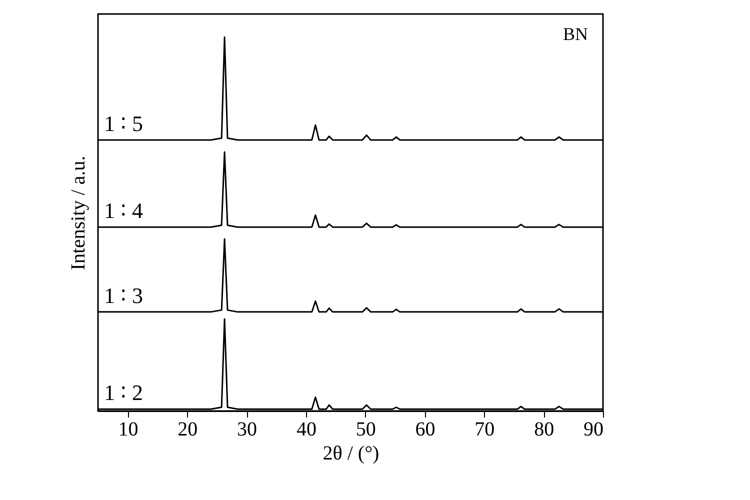 The image size is (750, 500). Describe the element at coordinates (484, 429) in the screenshot. I see `x-tick-label: 70` at that location.